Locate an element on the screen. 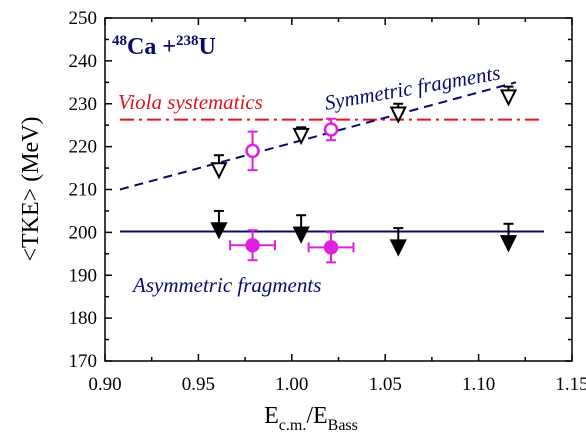 This screenshot has width=586, height=441. x-tick-label: 1.15 is located at coordinates (570, 384).